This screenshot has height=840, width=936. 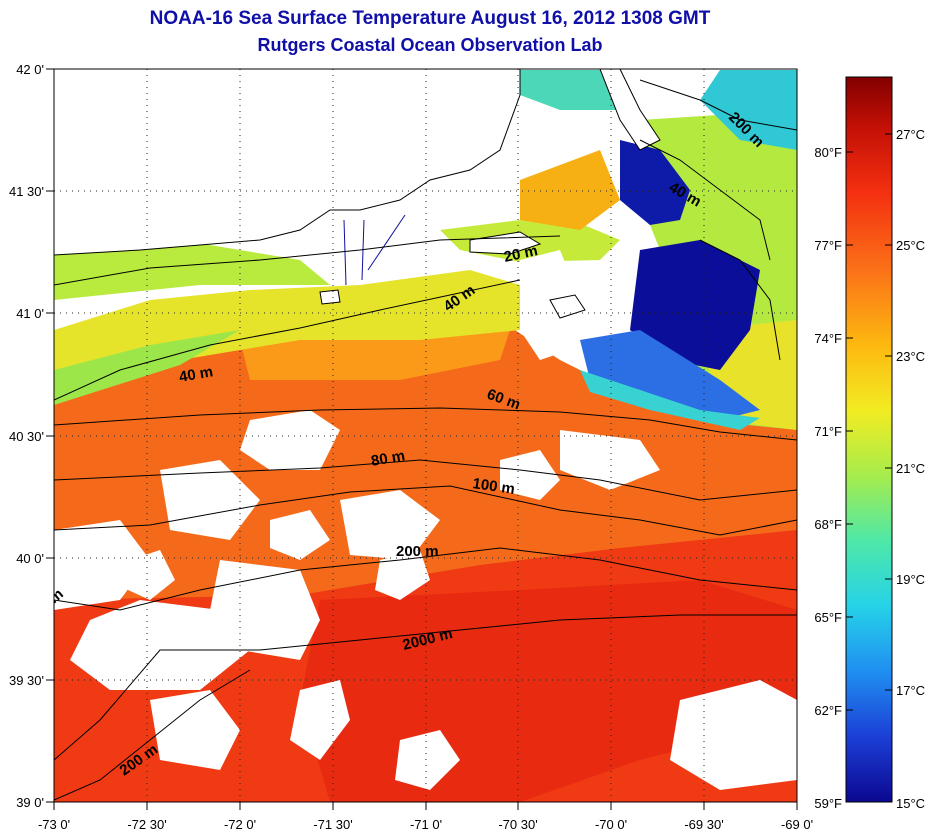 What do you see at coordinates (493, 486) in the screenshot?
I see `depth-label-100m: 100 m` at bounding box center [493, 486].